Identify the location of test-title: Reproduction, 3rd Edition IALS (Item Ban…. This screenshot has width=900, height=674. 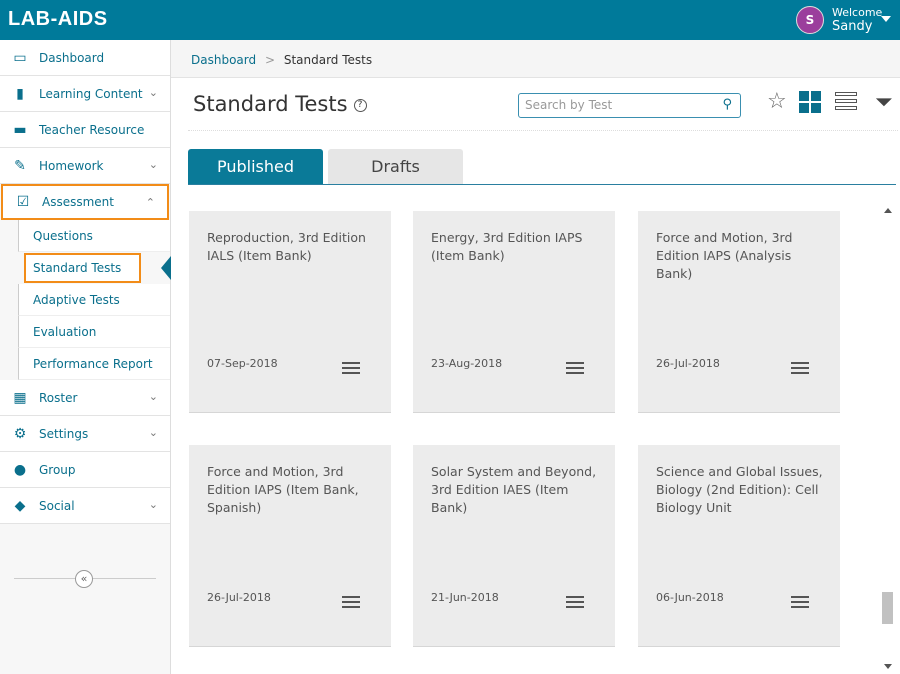
(286, 246).